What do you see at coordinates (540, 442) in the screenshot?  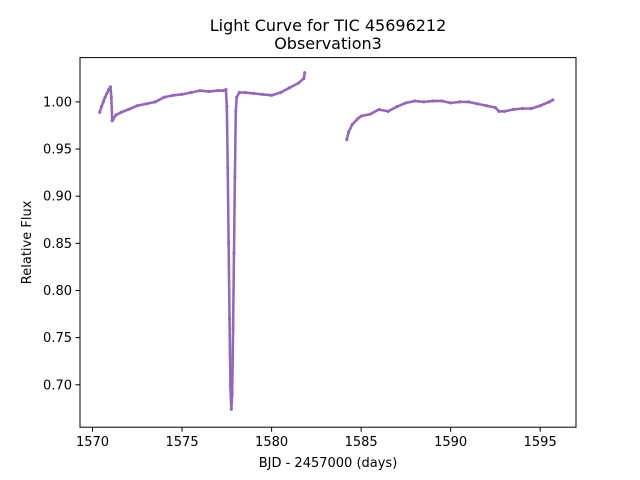 I see `x-tick-label: 1595` at bounding box center [540, 442].